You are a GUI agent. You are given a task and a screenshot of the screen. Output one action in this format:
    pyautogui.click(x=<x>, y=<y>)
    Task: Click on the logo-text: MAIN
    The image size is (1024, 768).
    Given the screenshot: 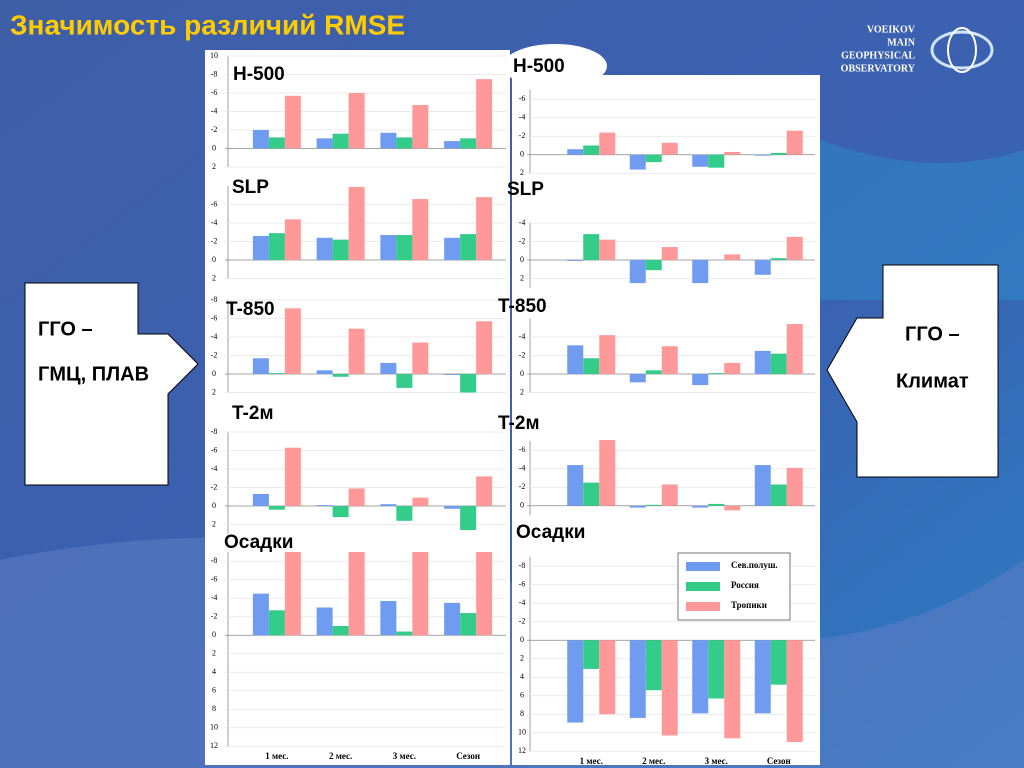 What is the action you would take?
    pyautogui.click(x=901, y=42)
    